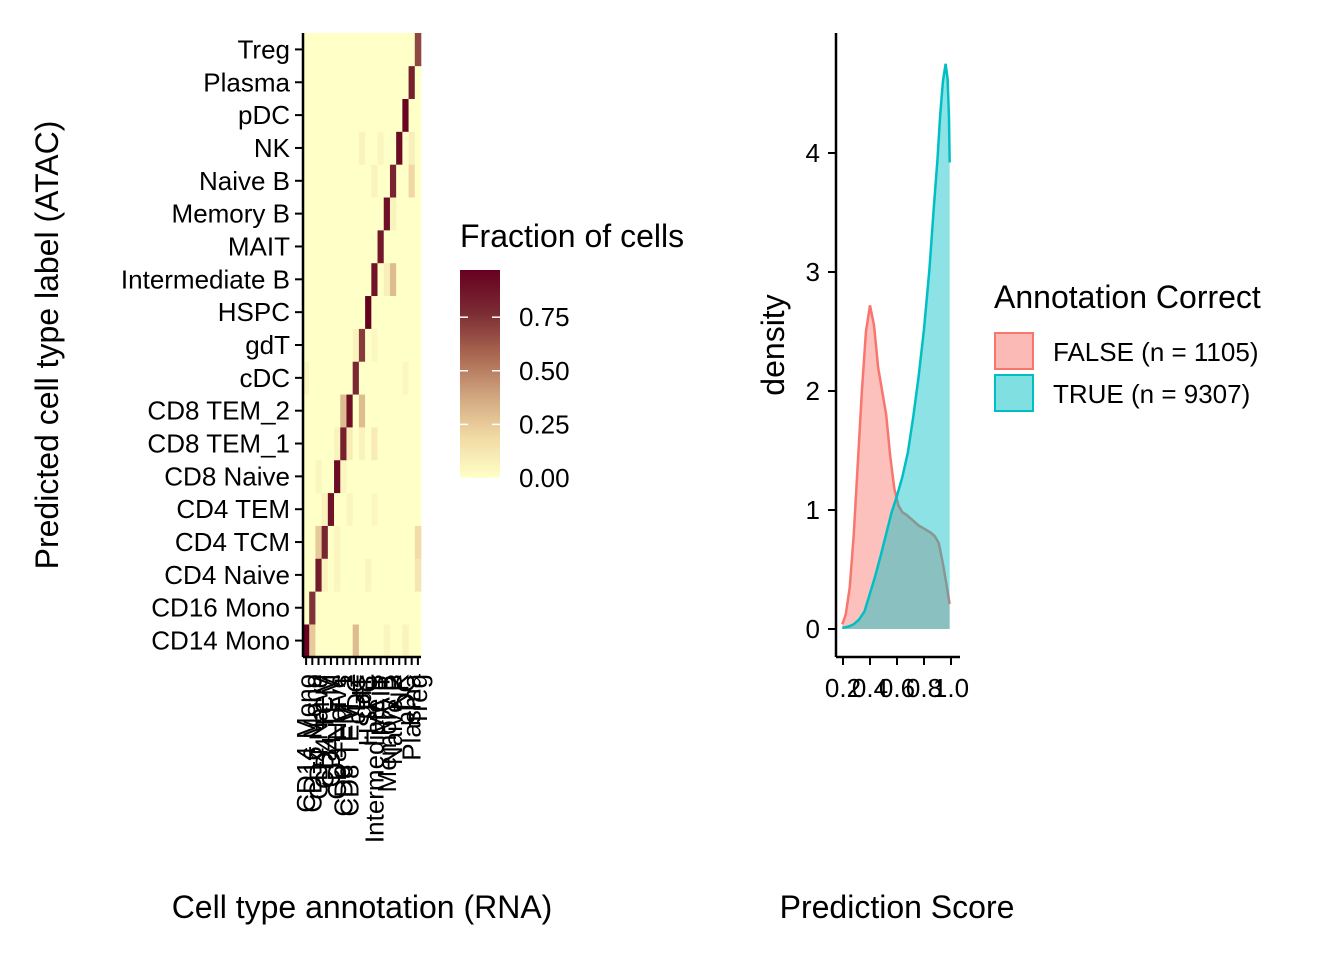 The height and width of the screenshot is (960, 1344). Describe the element at coordinates (362, 345) in the screenshot. I see `heatmap-cells` at that location.